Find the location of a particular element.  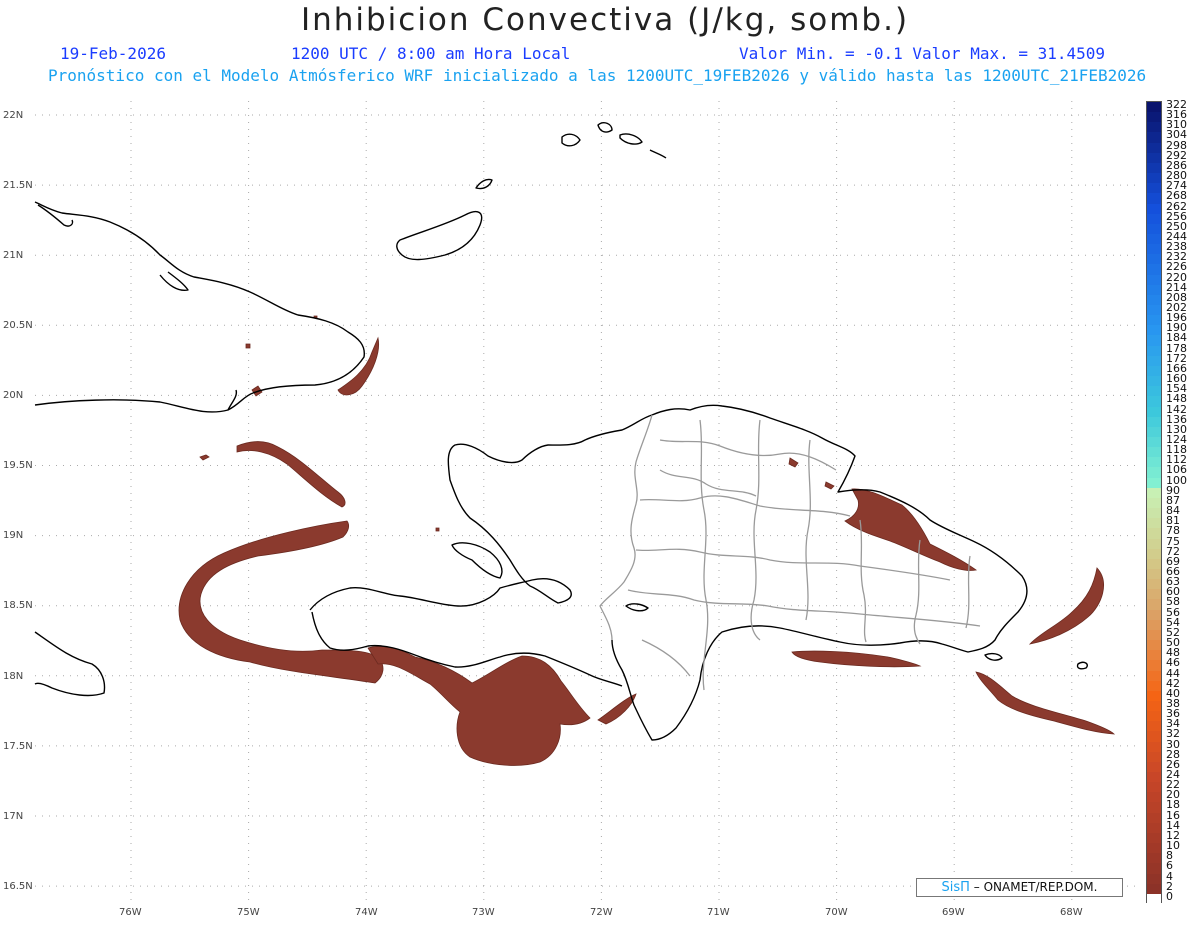

colorbar-label: 34 is located at coordinates (1173, 724).